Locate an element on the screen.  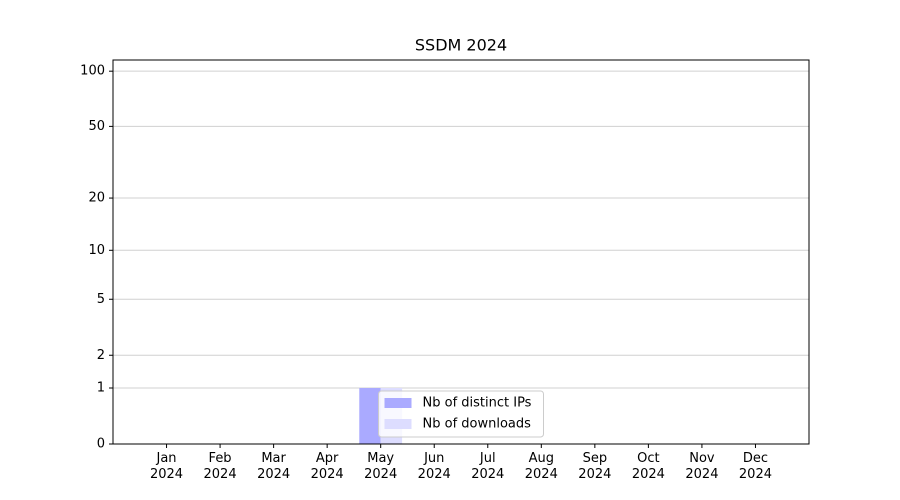
x-tick-label: Jun 2024 is located at coordinates (434, 466).